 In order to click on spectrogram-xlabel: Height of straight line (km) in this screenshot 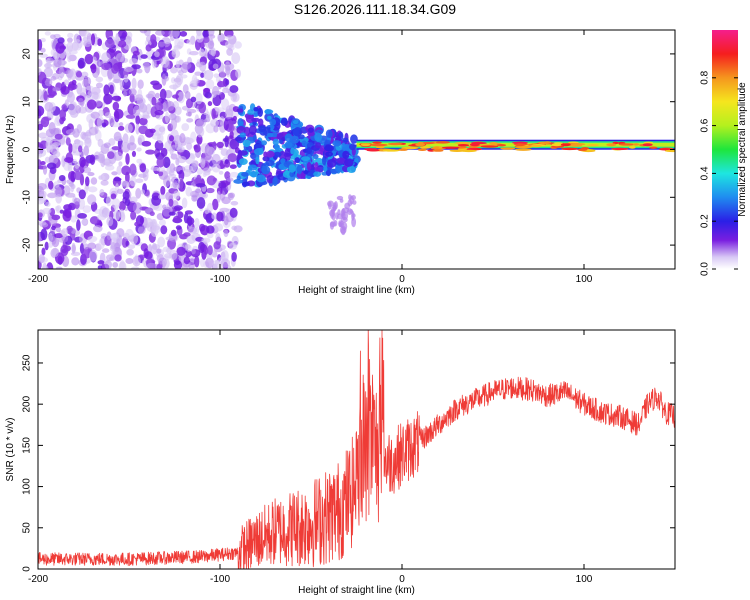, I will do `click(356, 290)`.